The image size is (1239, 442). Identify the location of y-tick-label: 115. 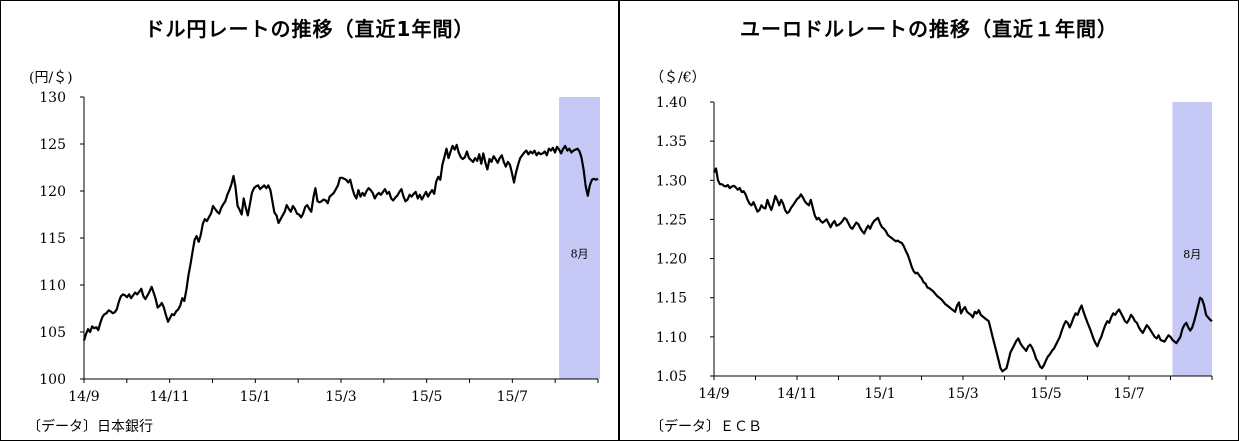
(52, 239).